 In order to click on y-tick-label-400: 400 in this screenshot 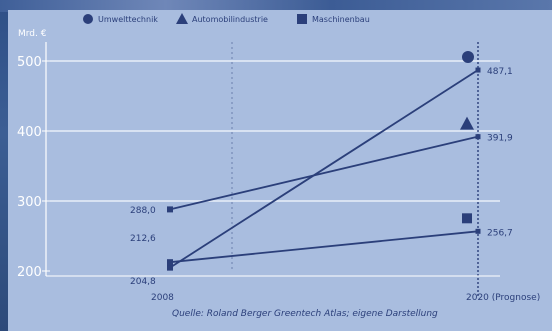, I will do `click(29, 132)`.